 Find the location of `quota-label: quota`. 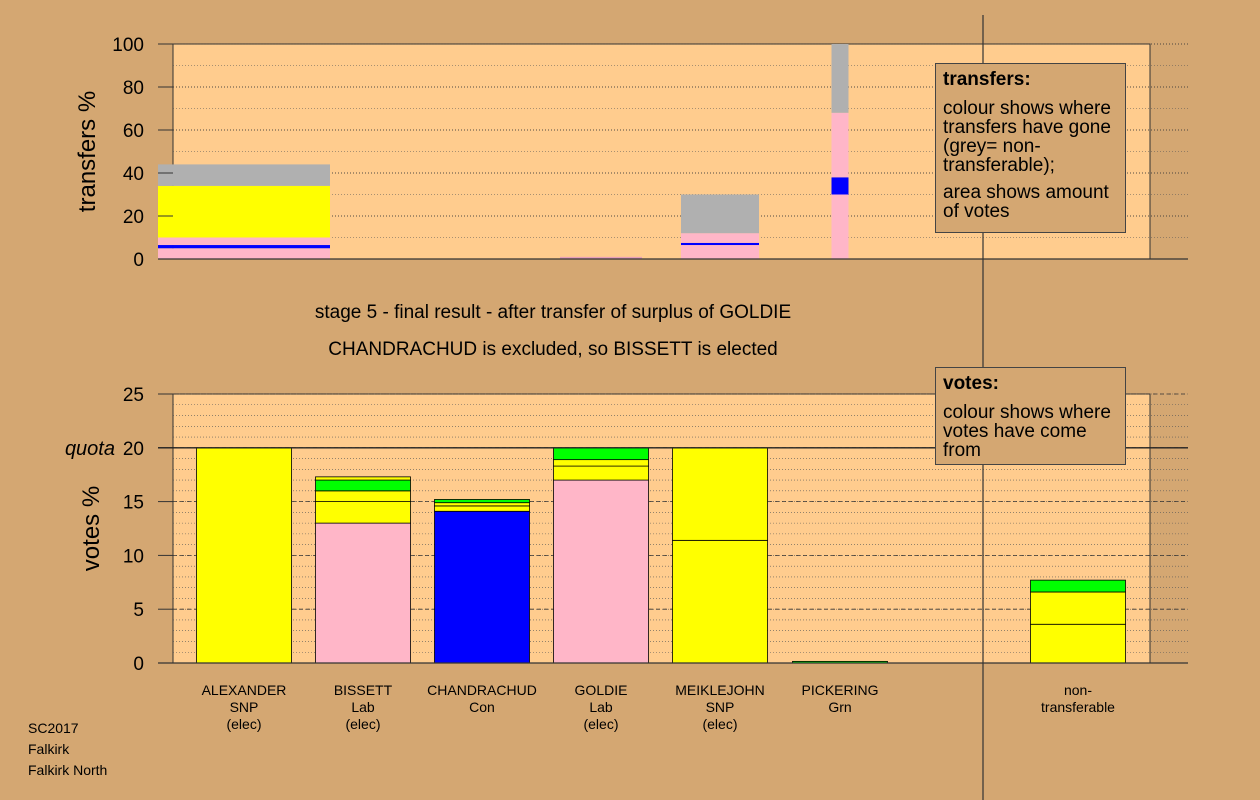

quota-label: quota is located at coordinates (90, 449).